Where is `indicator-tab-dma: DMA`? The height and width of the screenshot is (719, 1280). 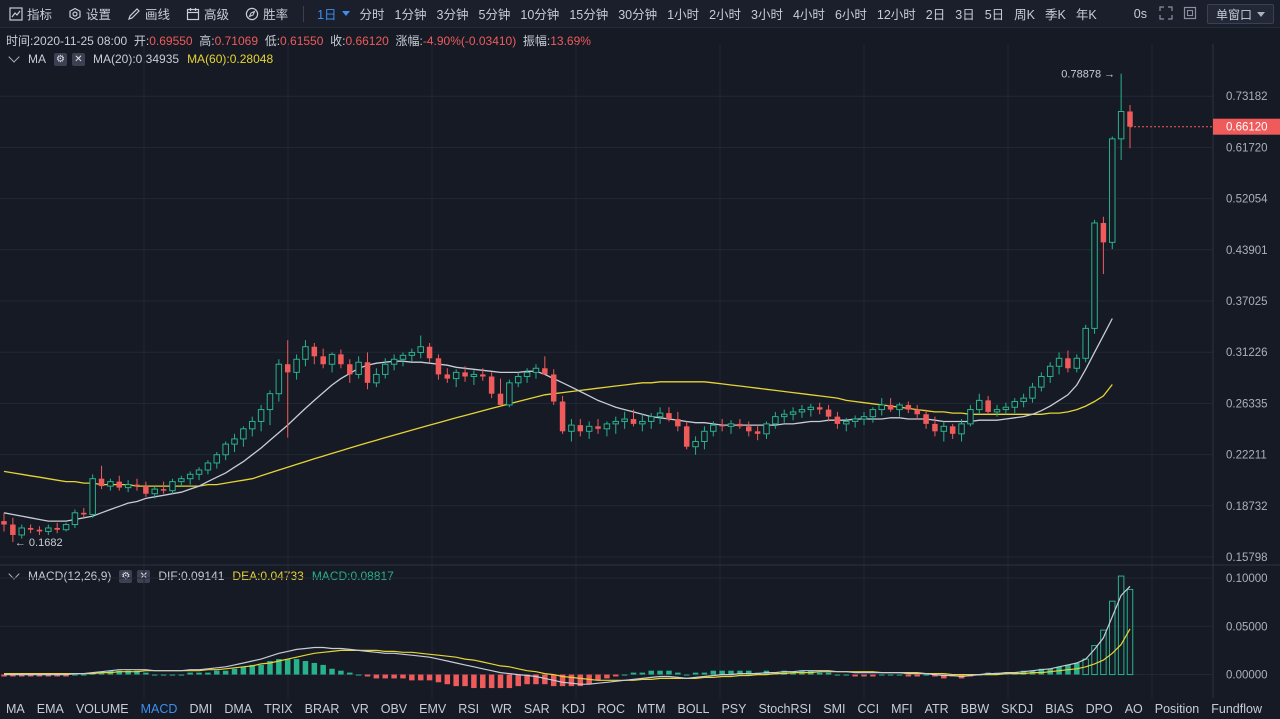 indicator-tab-dma: DMA is located at coordinates (238, 708).